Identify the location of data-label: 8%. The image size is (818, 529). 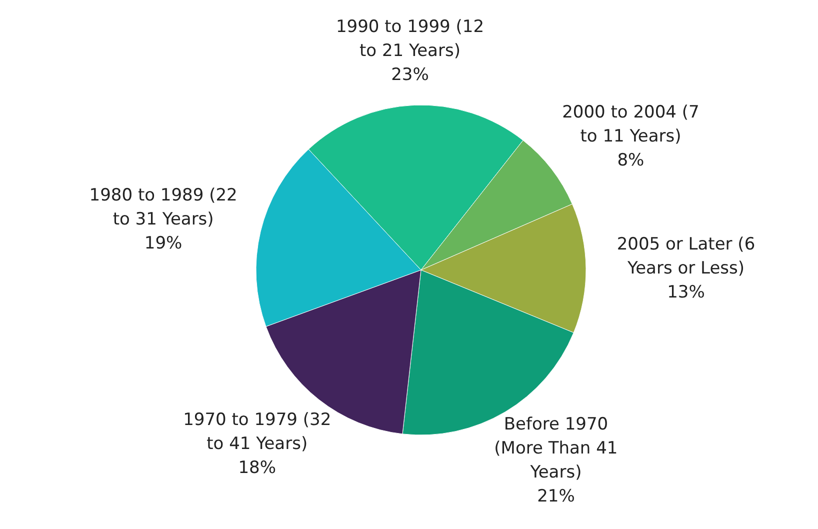
(630, 160).